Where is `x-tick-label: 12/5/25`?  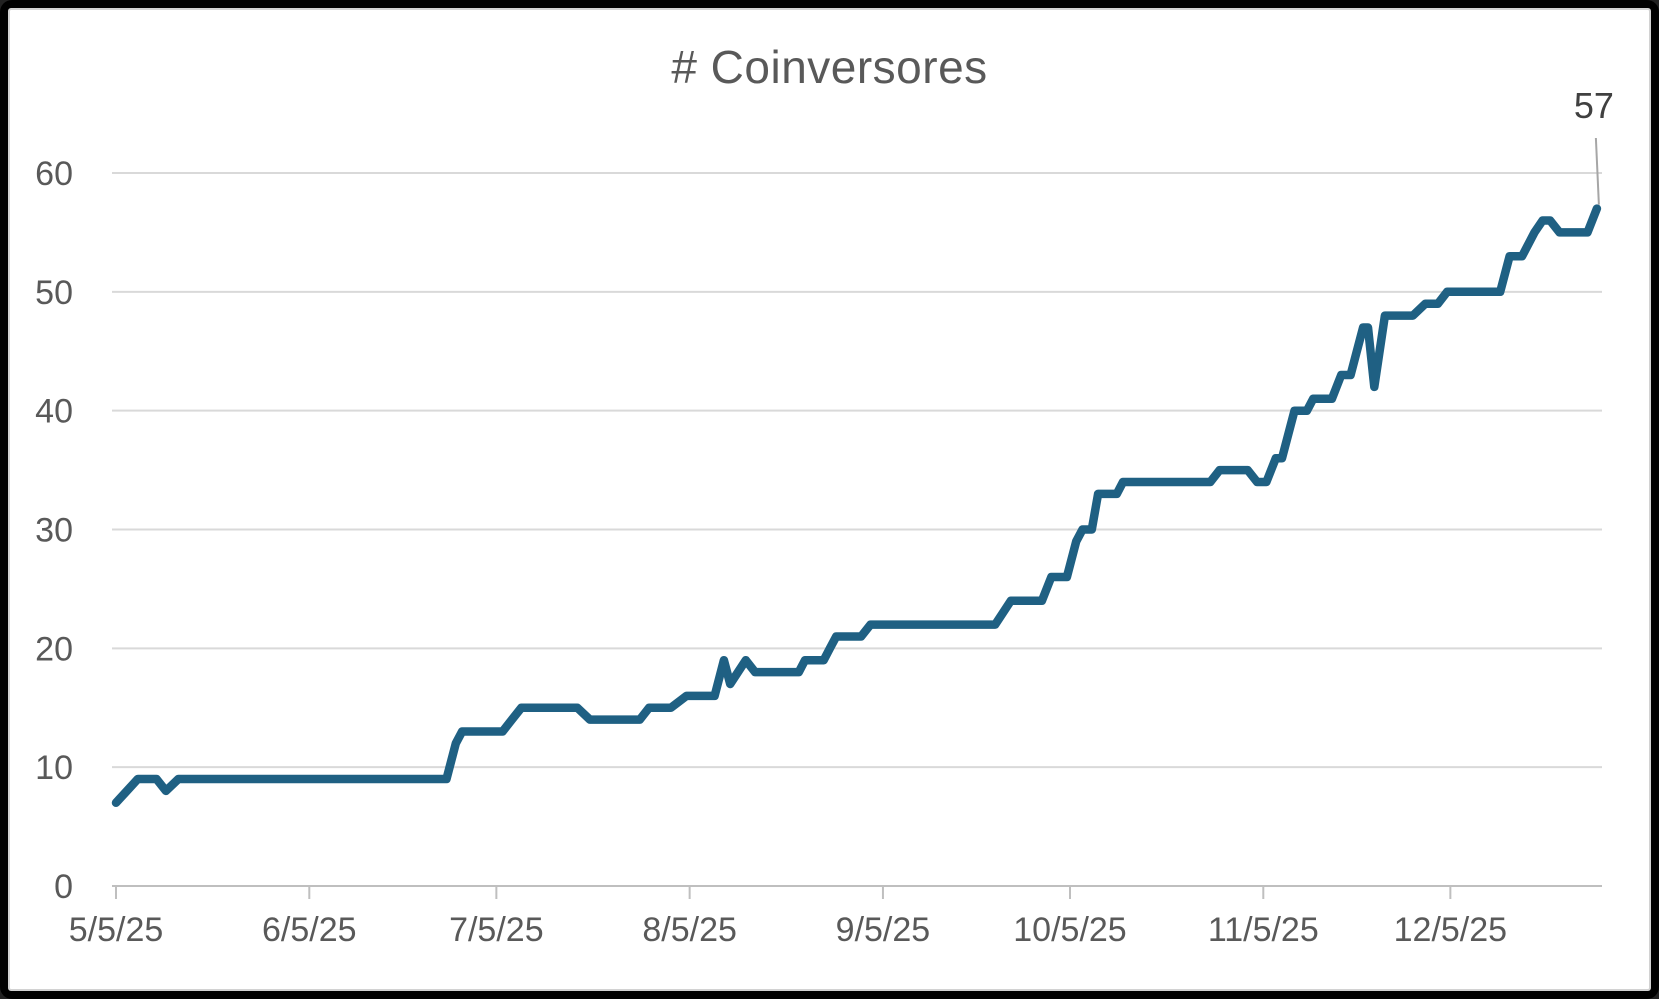
x-tick-label: 12/5/25 is located at coordinates (1450, 930).